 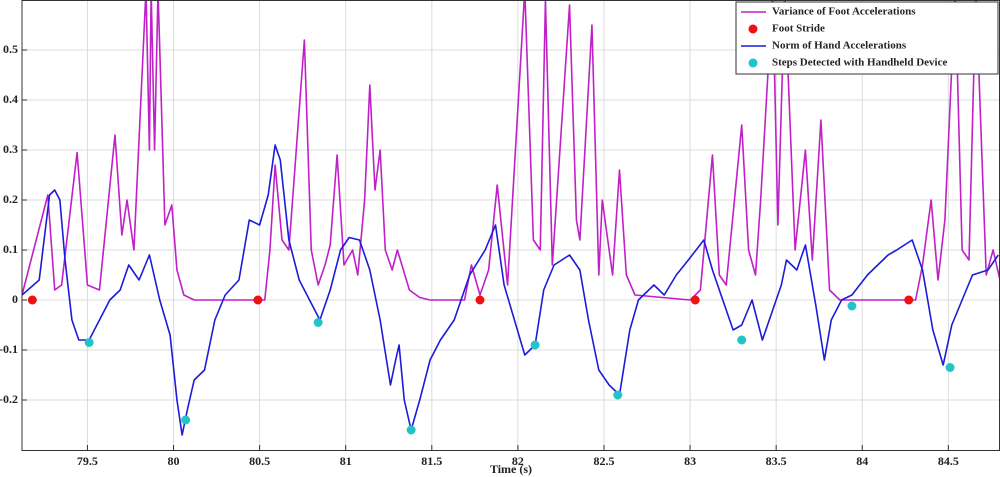 What do you see at coordinates (948, 461) in the screenshot?
I see `x-tick-label: 84.5` at bounding box center [948, 461].